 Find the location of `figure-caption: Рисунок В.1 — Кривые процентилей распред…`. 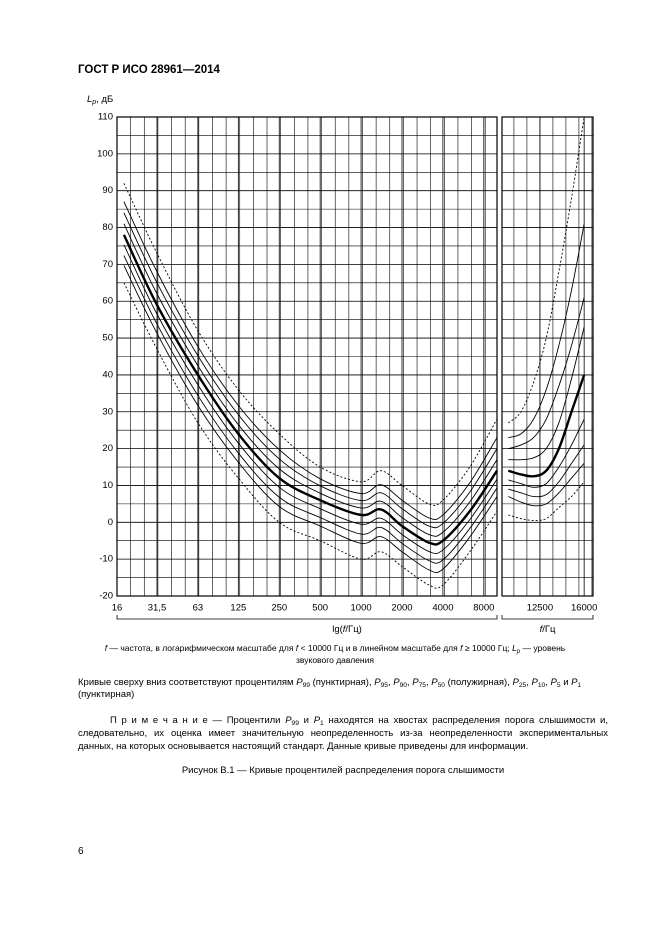

figure-caption: Рисунок В.1 — Кривые процентилей распред… is located at coordinates (343, 770).